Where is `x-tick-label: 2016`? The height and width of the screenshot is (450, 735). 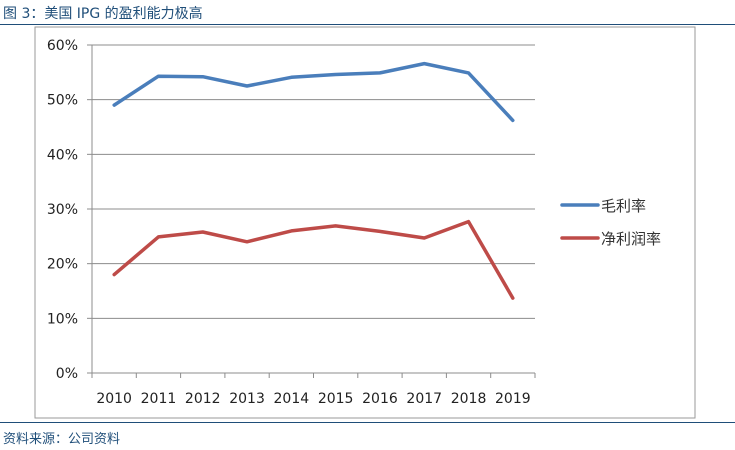
x-tick-label: 2016 is located at coordinates (380, 399).